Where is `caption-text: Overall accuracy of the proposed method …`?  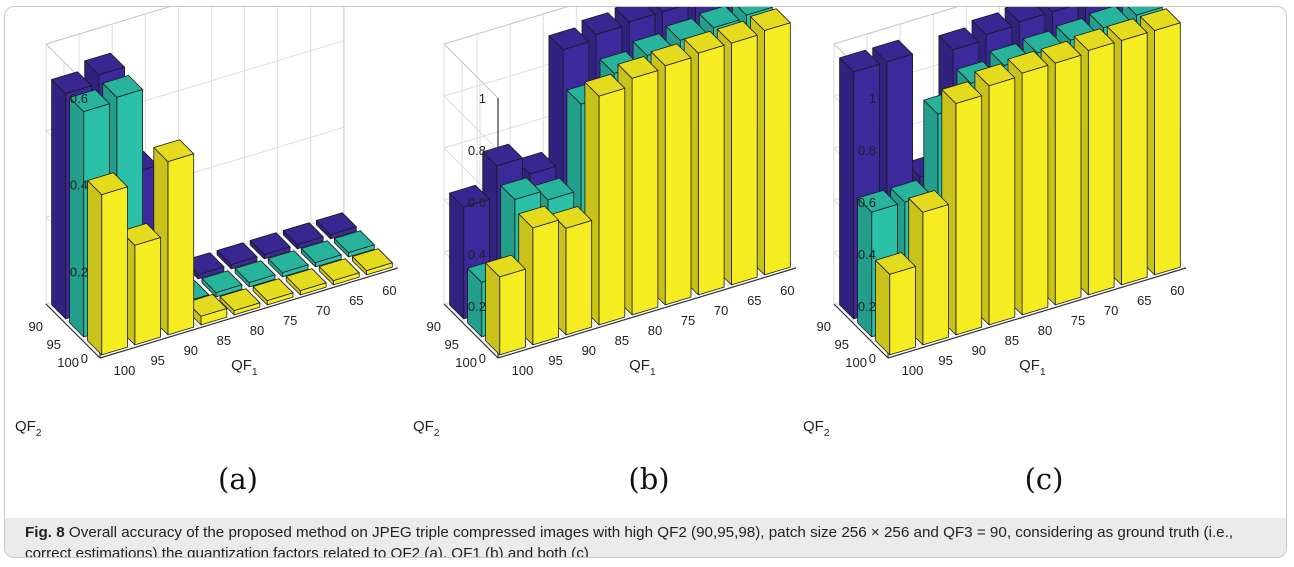
caption-text: Overall accuracy of the proposed method … is located at coordinates (629, 541).